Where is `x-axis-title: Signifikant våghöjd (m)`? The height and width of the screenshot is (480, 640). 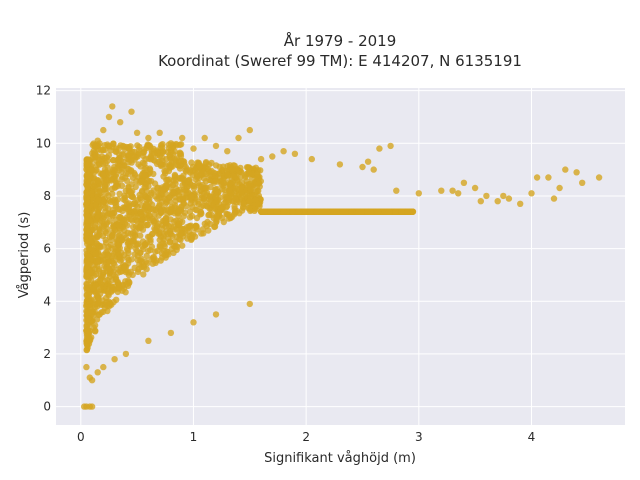
x-axis-title: Signifikant våghöjd (m) is located at coordinates (340, 458).